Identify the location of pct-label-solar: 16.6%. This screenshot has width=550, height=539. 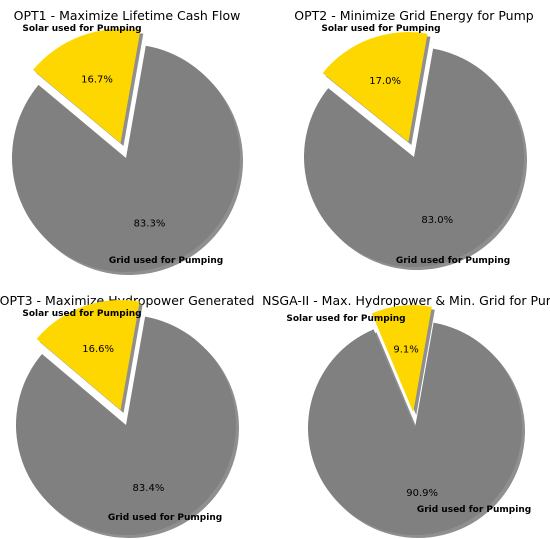
(98, 349).